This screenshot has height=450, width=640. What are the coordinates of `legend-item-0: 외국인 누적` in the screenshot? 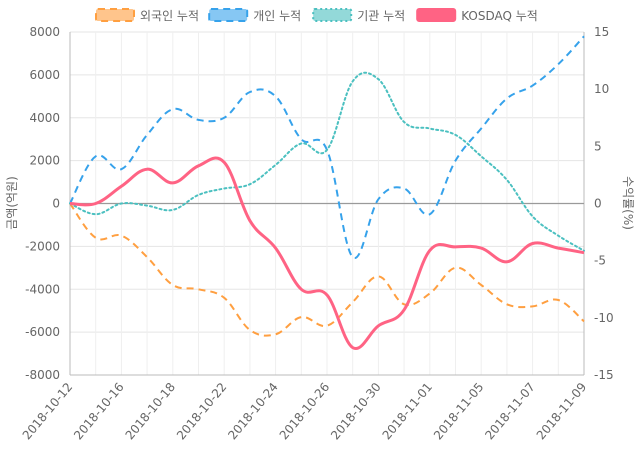 It's located at (147, 15).